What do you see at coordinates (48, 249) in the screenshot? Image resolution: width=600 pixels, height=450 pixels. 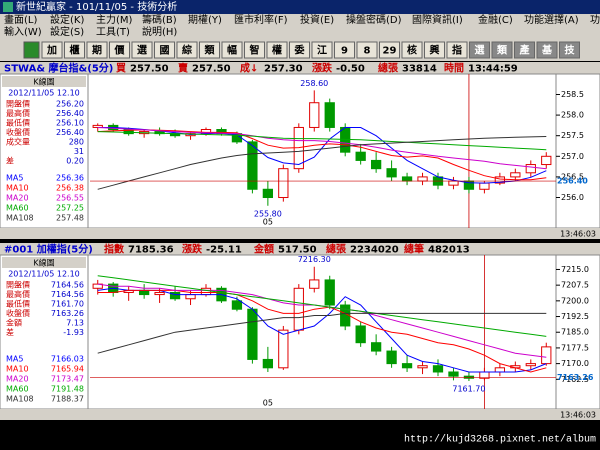 I see `header-field: #001 加權指(5分)` at bounding box center [48, 249].